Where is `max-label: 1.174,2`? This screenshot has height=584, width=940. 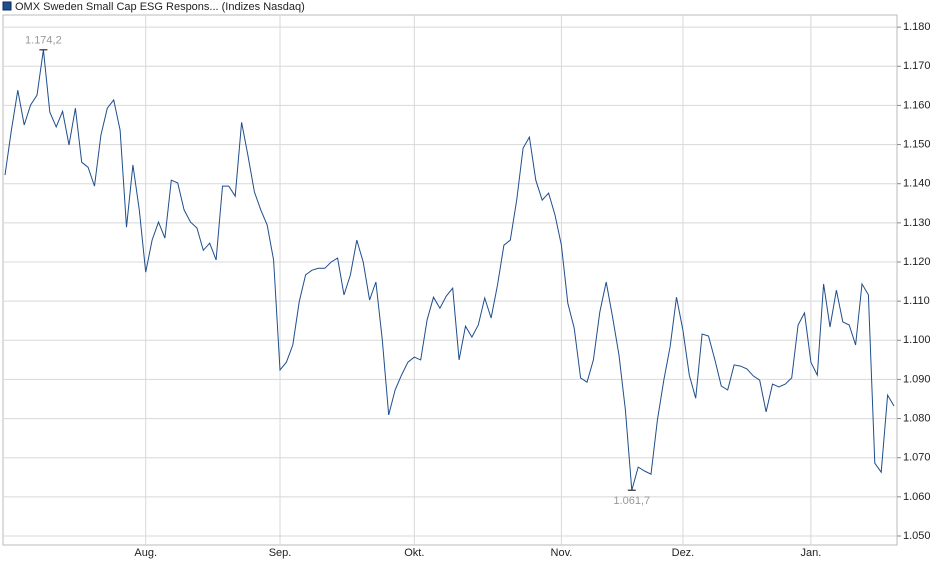
max-label: 1.174,2 is located at coordinates (43, 41).